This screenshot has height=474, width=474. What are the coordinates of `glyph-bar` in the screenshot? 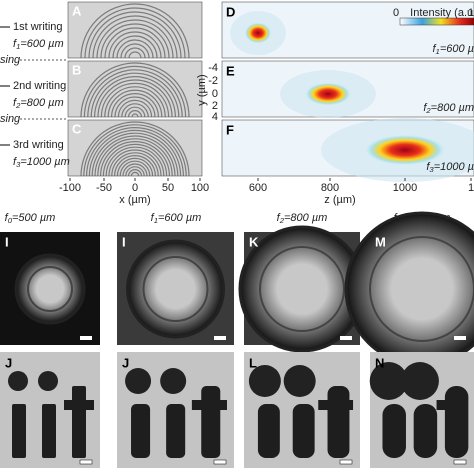 It's located at (452, 405).